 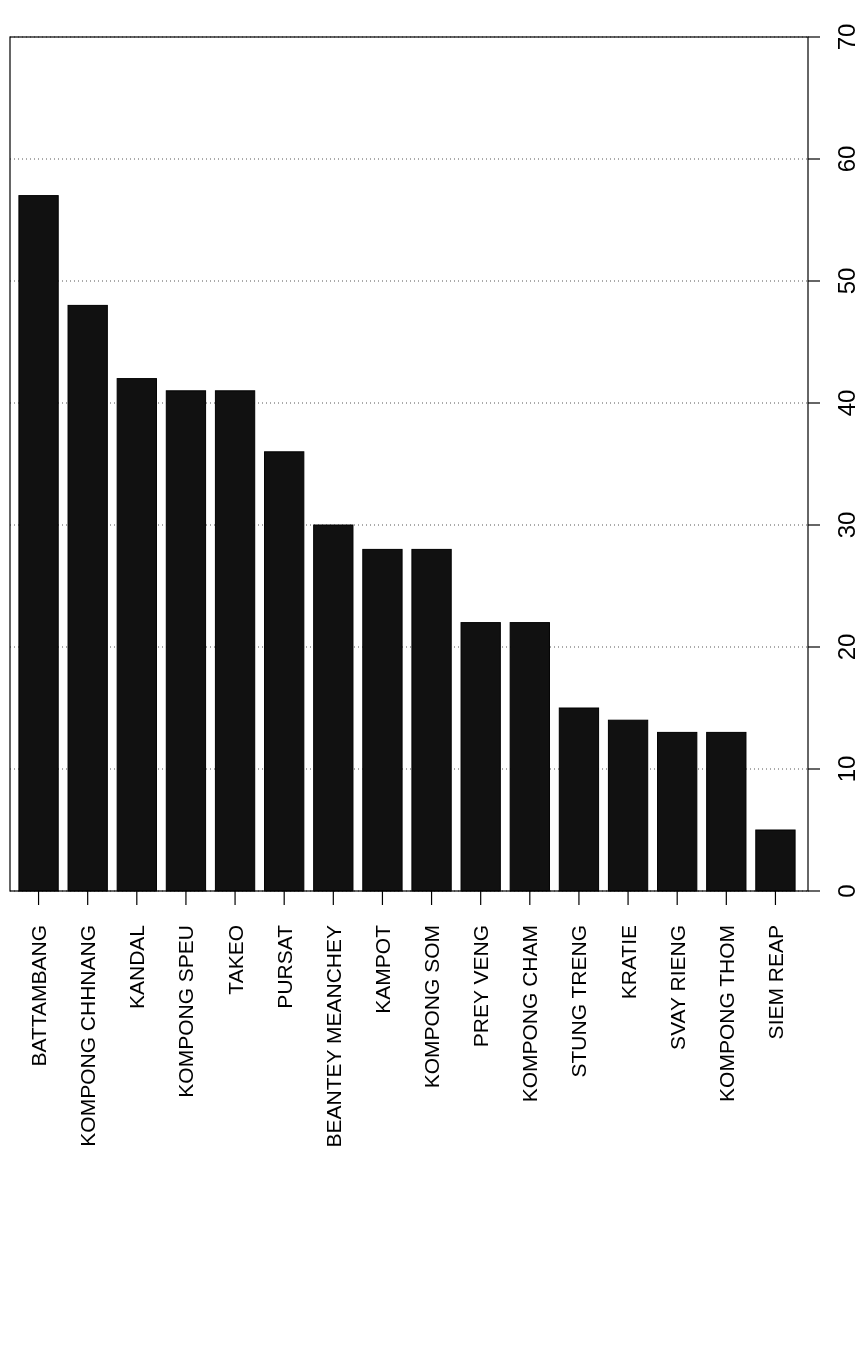 What do you see at coordinates (726, 1013) in the screenshot?
I see `x-tick-label: KOMPONG THOM` at bounding box center [726, 1013].